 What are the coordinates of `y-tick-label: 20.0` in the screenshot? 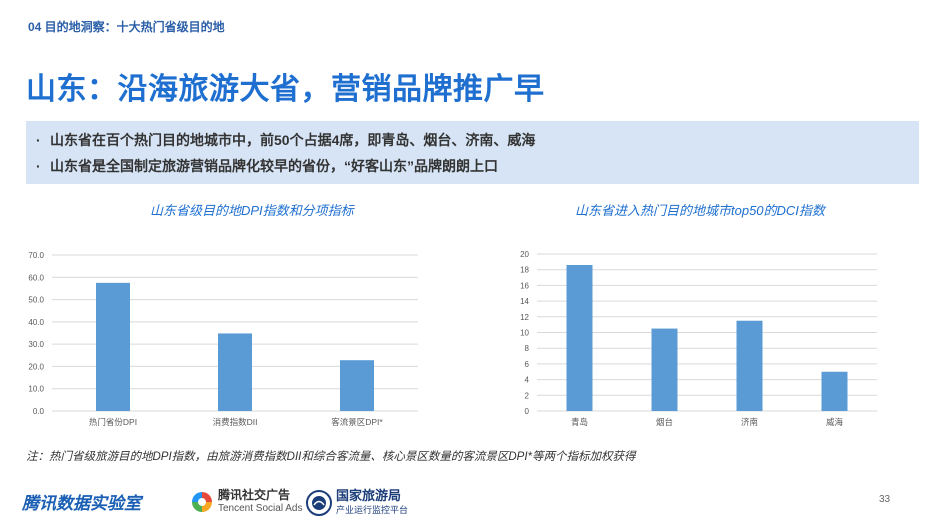 It's located at (36, 366).